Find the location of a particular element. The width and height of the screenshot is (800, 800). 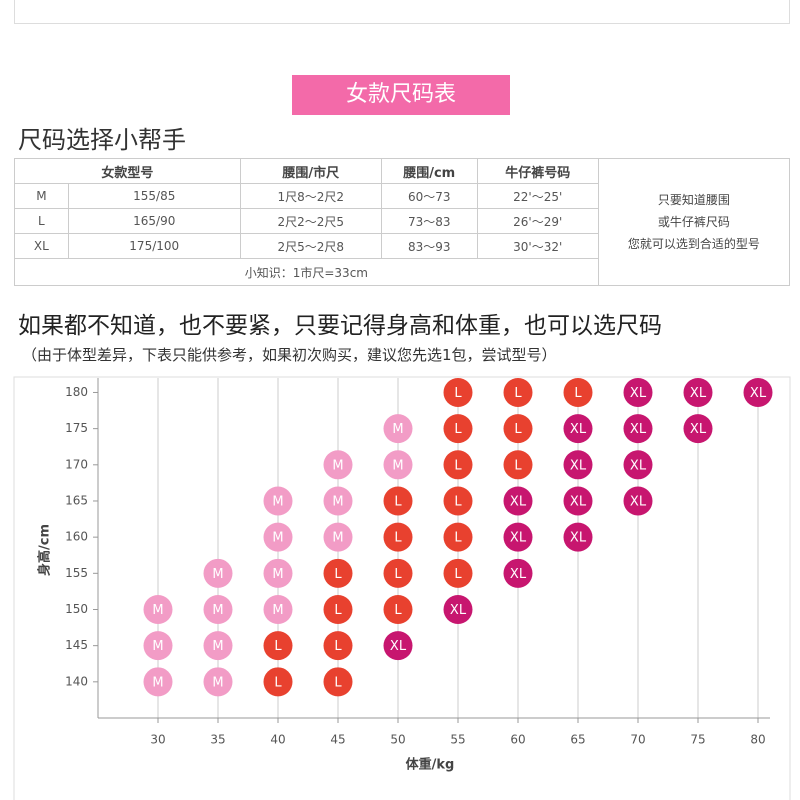

x-tick-label: 65 is located at coordinates (577, 740).